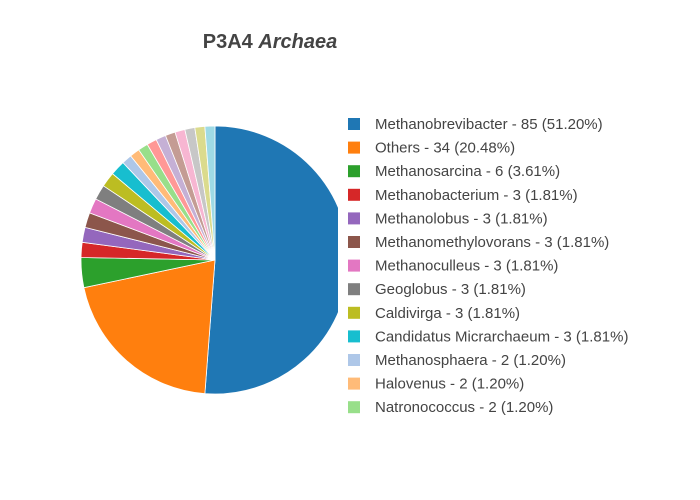 This screenshot has height=500, width=700. I want to click on legend-label: Methanobacterium - 3 (1.81%), so click(476, 195).